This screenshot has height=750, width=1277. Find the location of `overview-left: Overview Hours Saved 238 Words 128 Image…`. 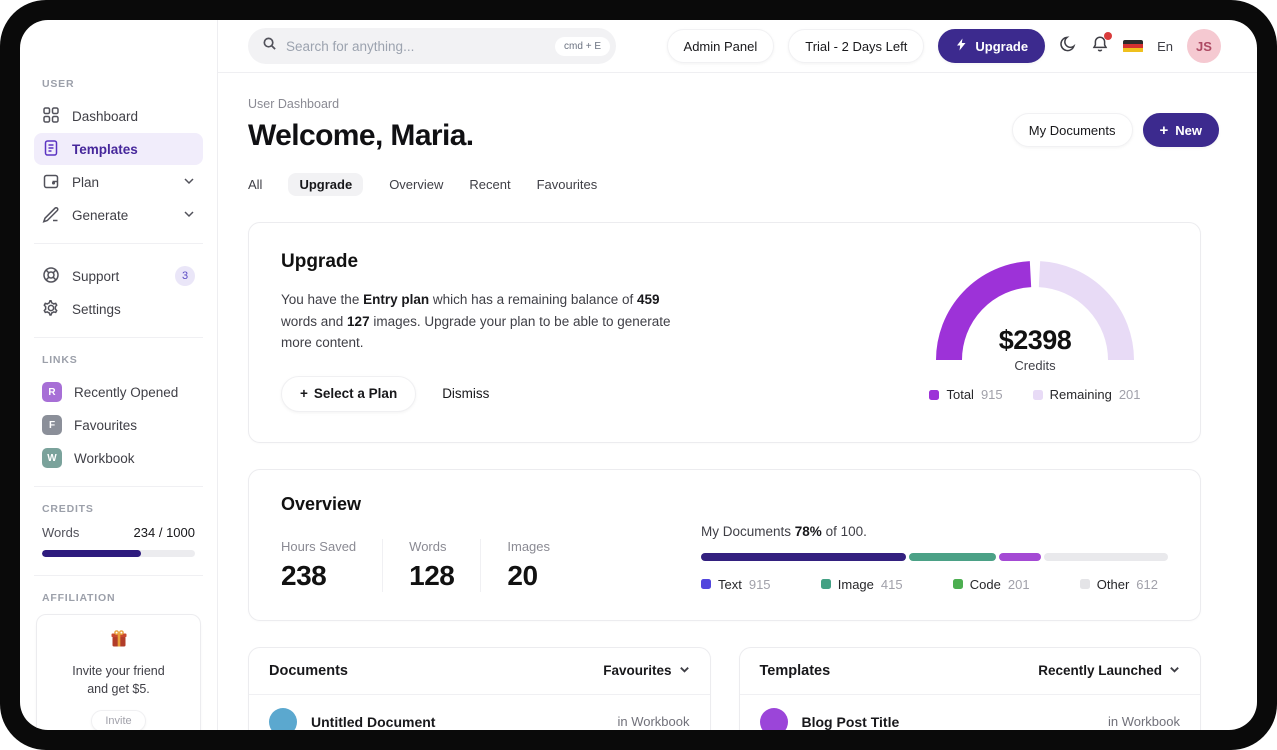

overview-left: Overview Hours Saved 238 Words 128 Image… is located at coordinates (491, 543).